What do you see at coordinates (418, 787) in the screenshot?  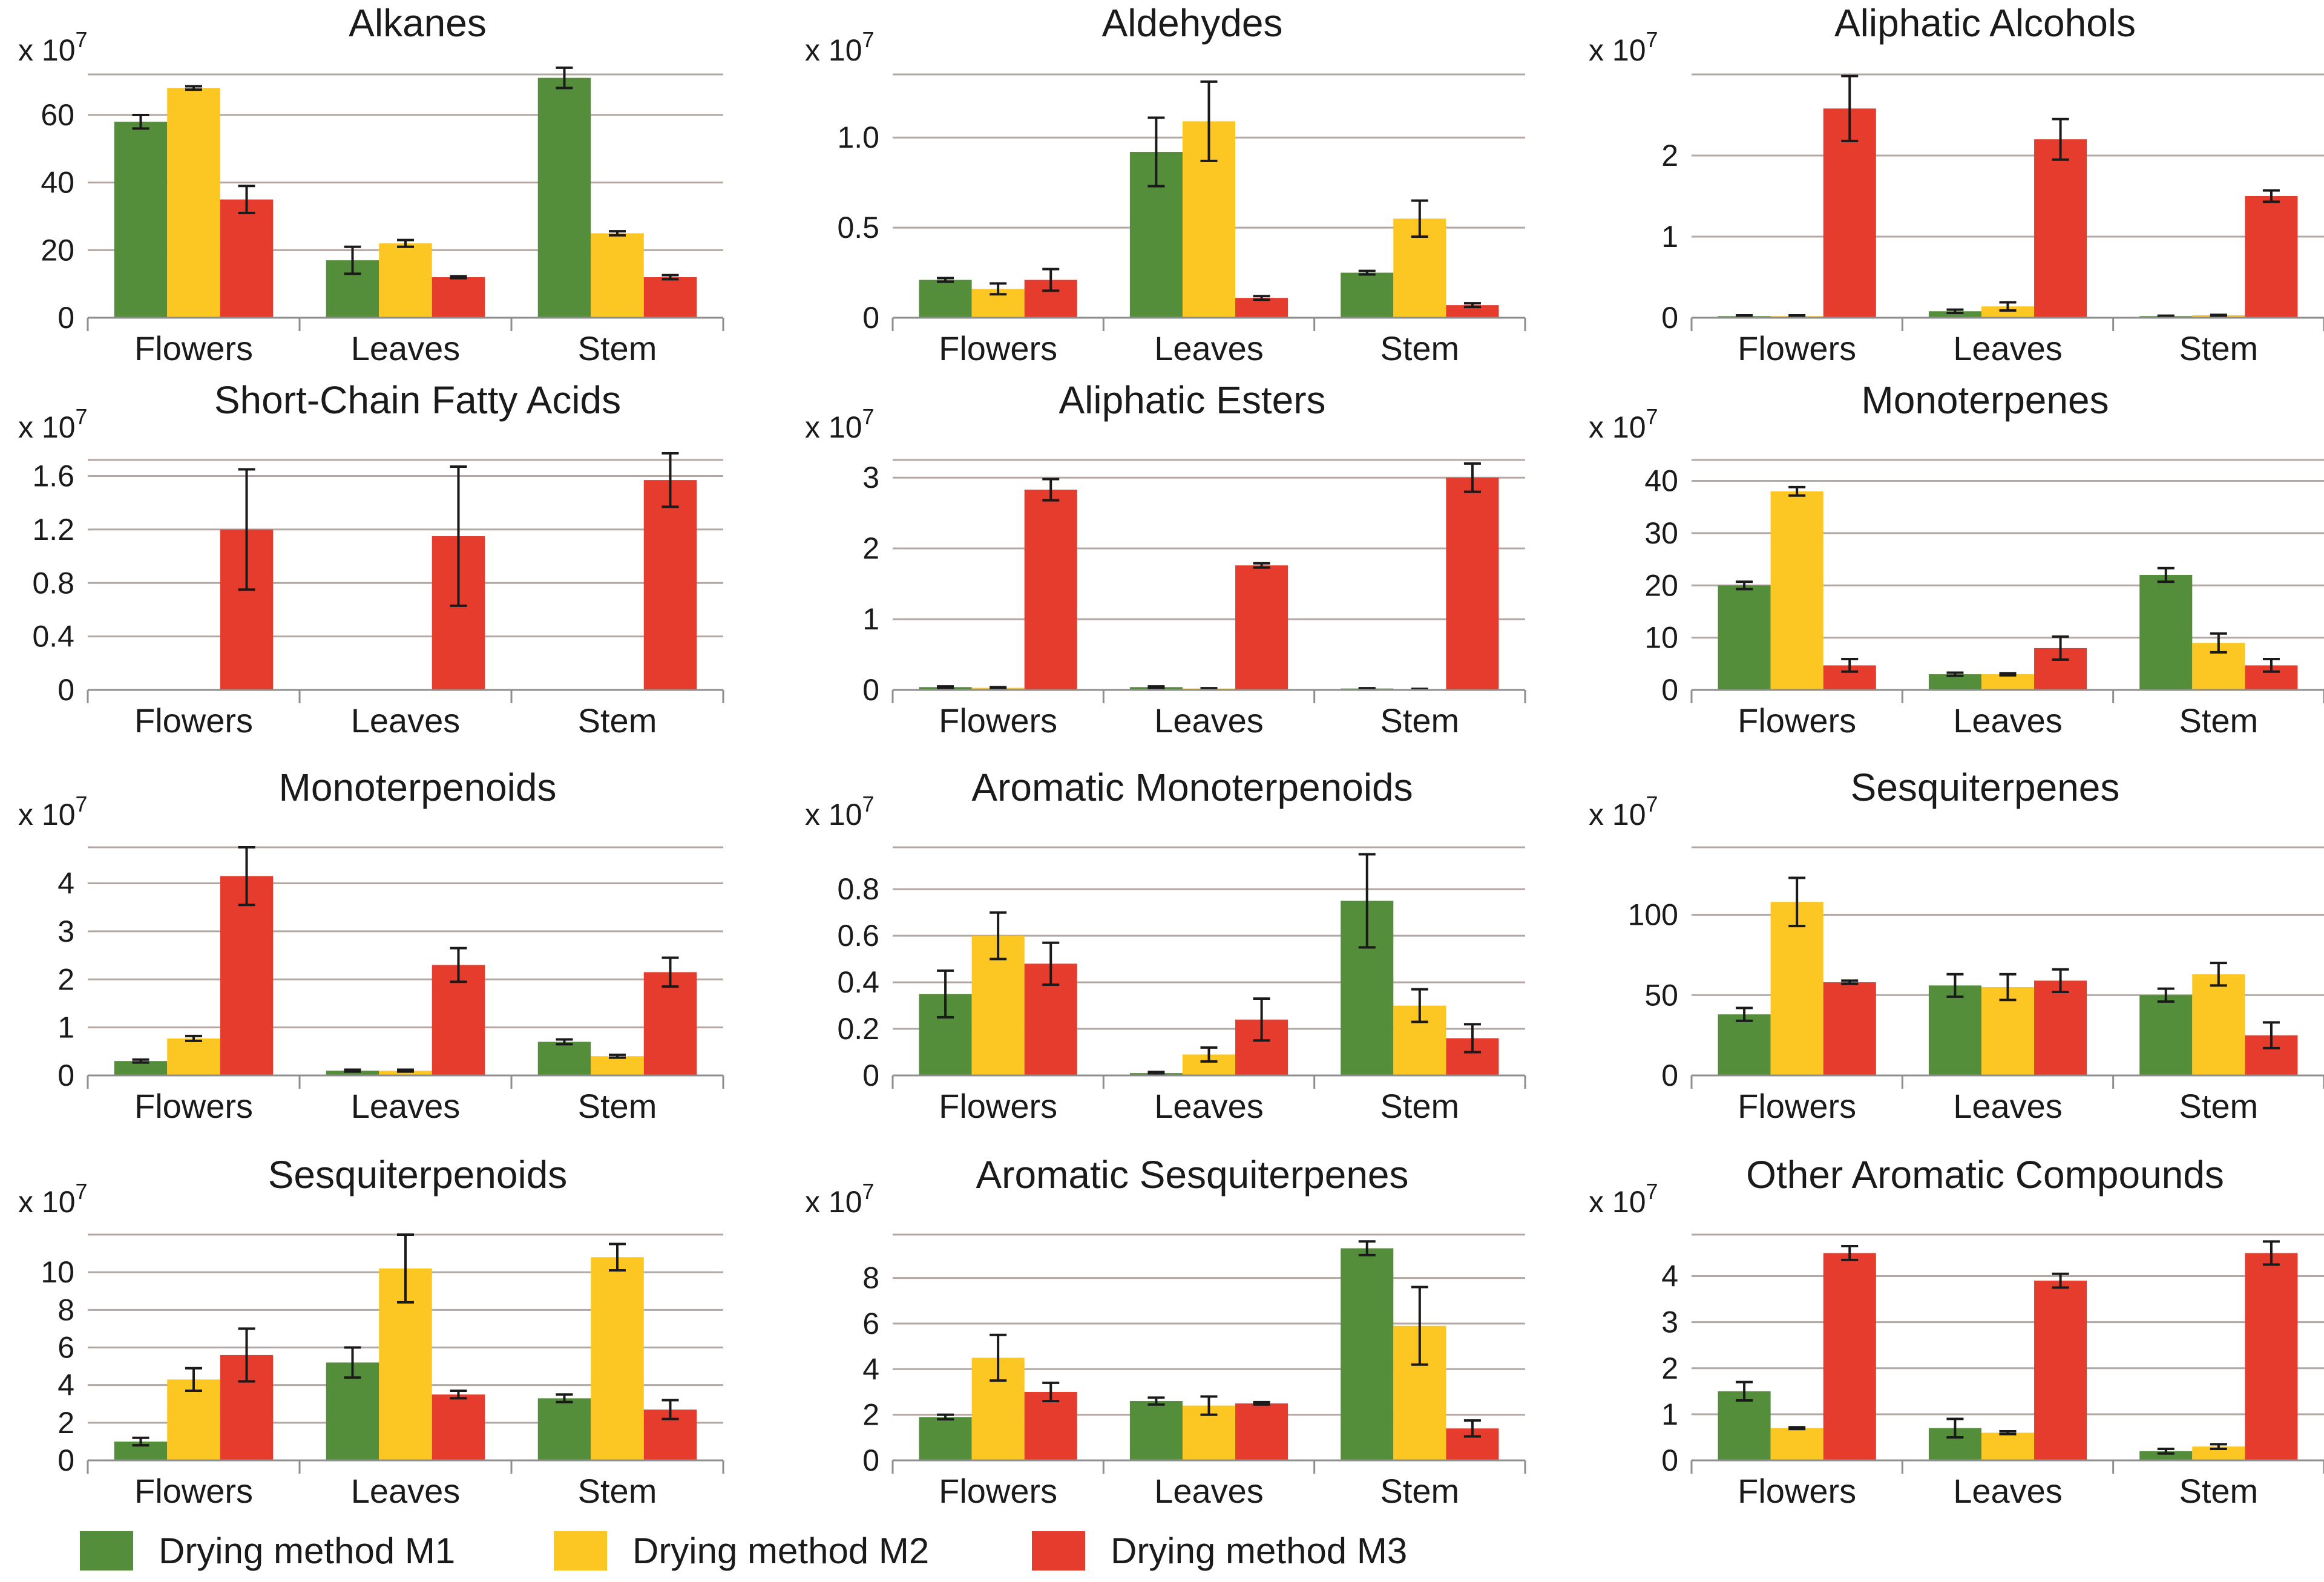 I see `chart-title: Monoterpenoids` at bounding box center [418, 787].